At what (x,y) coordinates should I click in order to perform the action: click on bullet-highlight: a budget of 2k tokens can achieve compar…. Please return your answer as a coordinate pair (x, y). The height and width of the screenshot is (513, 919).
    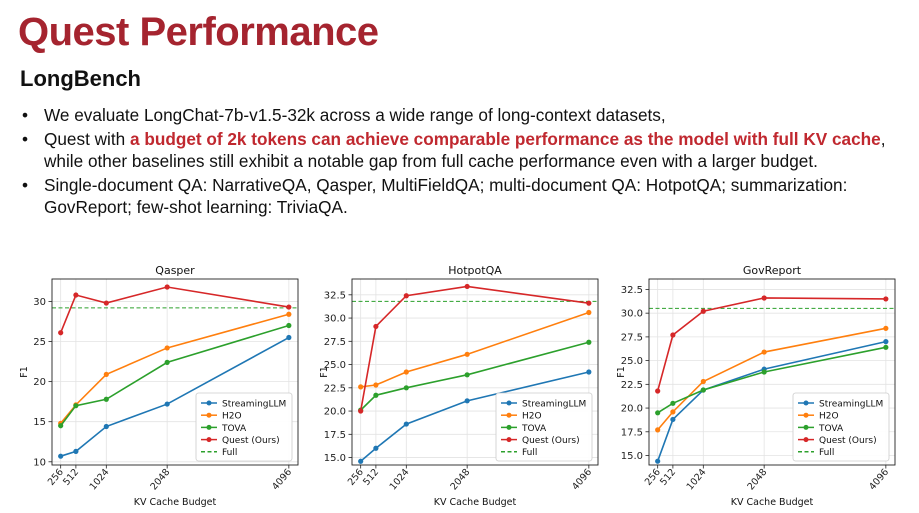
    Looking at the image, I should click on (505, 139).